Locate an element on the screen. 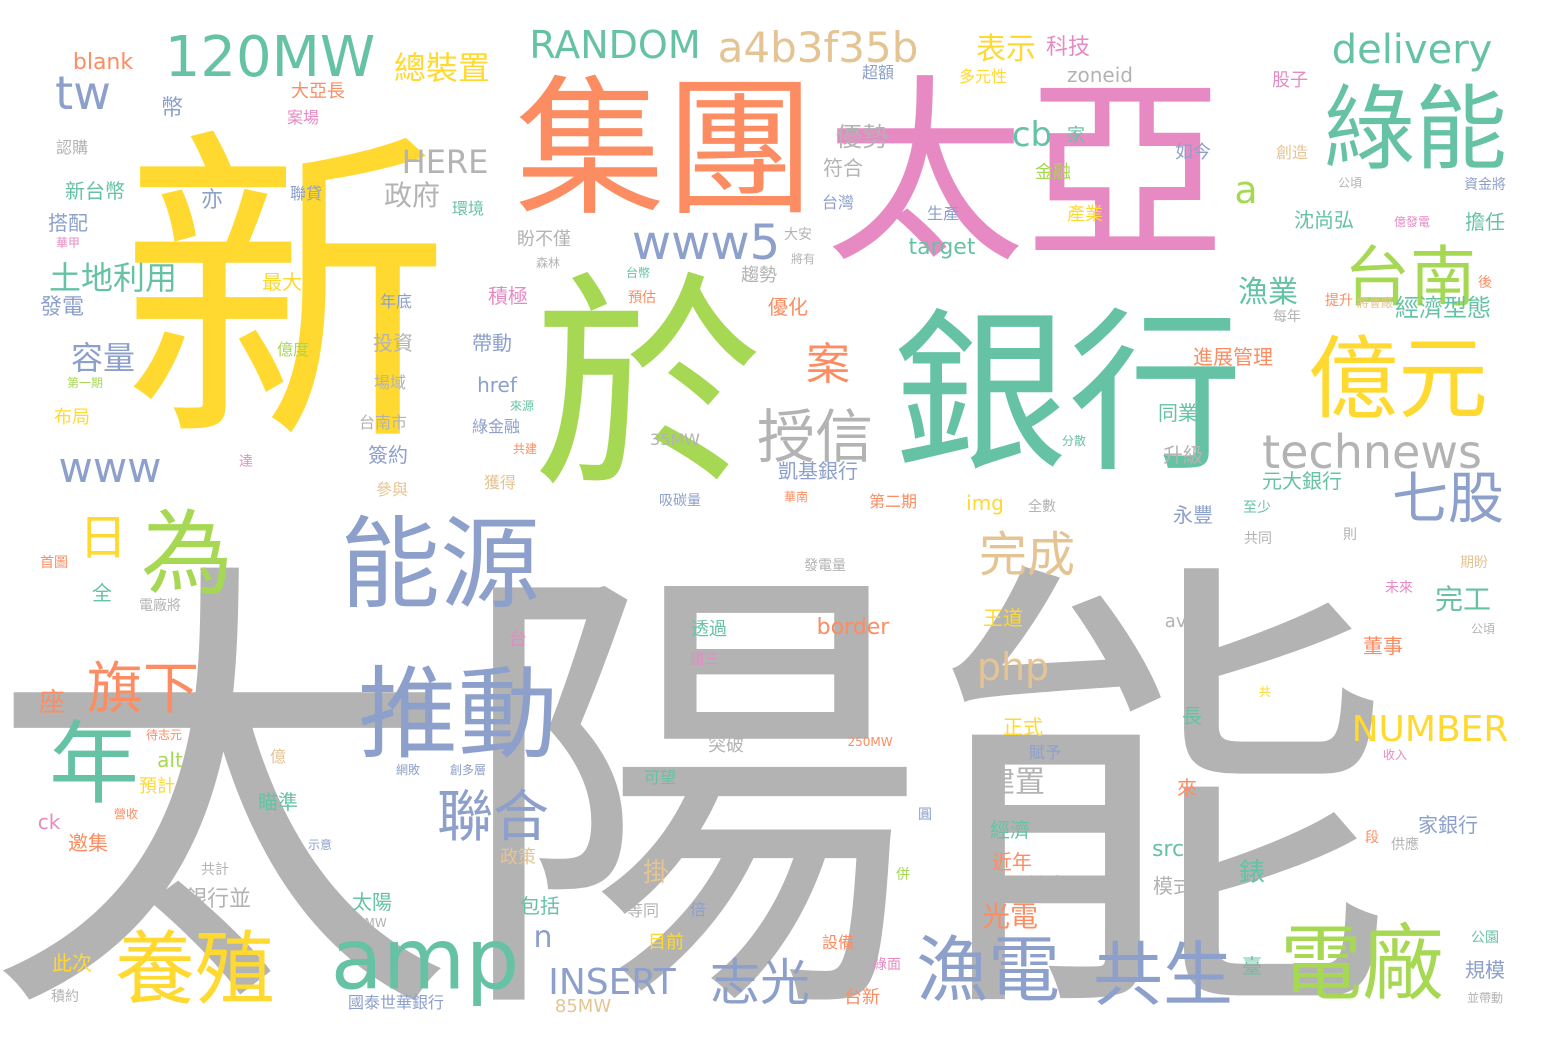 This screenshot has width=1548, height=1052. cloud-word: 聯合 is located at coordinates (493, 817).